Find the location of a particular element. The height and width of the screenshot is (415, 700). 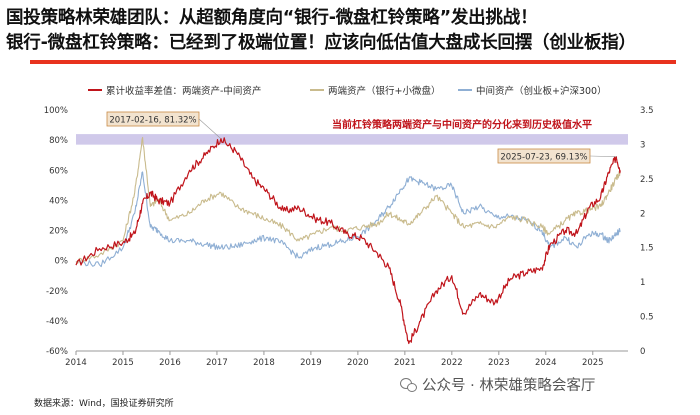

y-right-tick-label: 2 is located at coordinates (642, 214).